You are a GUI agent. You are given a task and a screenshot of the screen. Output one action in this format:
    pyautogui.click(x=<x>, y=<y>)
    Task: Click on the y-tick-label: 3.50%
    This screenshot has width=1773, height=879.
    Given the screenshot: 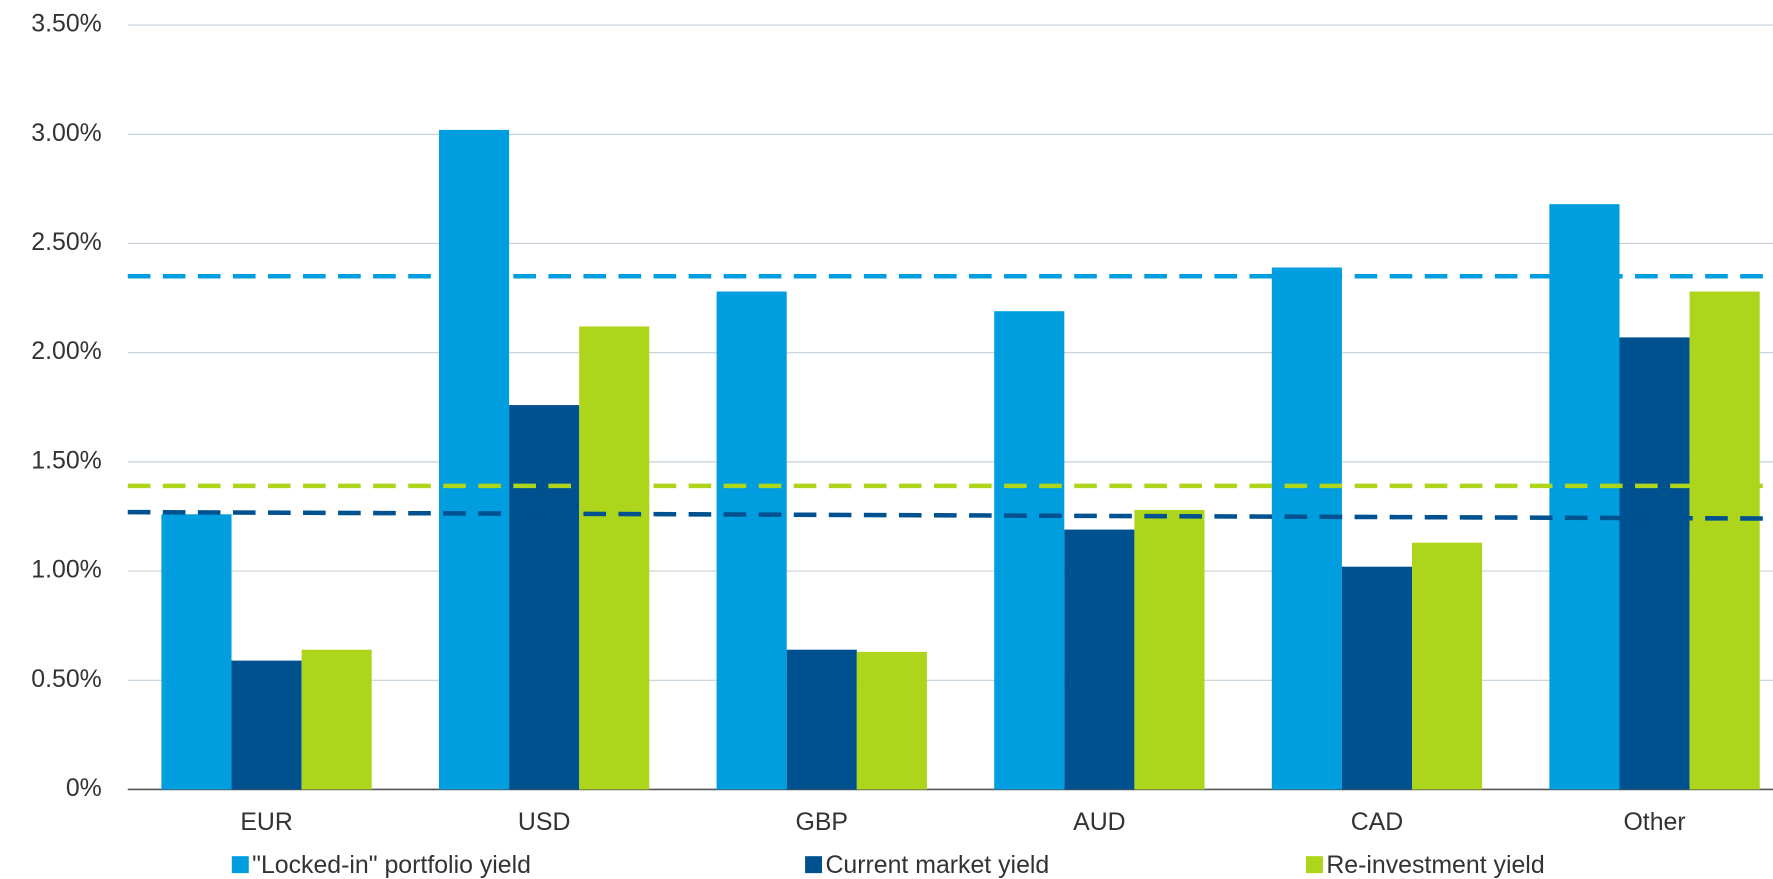 What is the action you would take?
    pyautogui.click(x=66, y=24)
    